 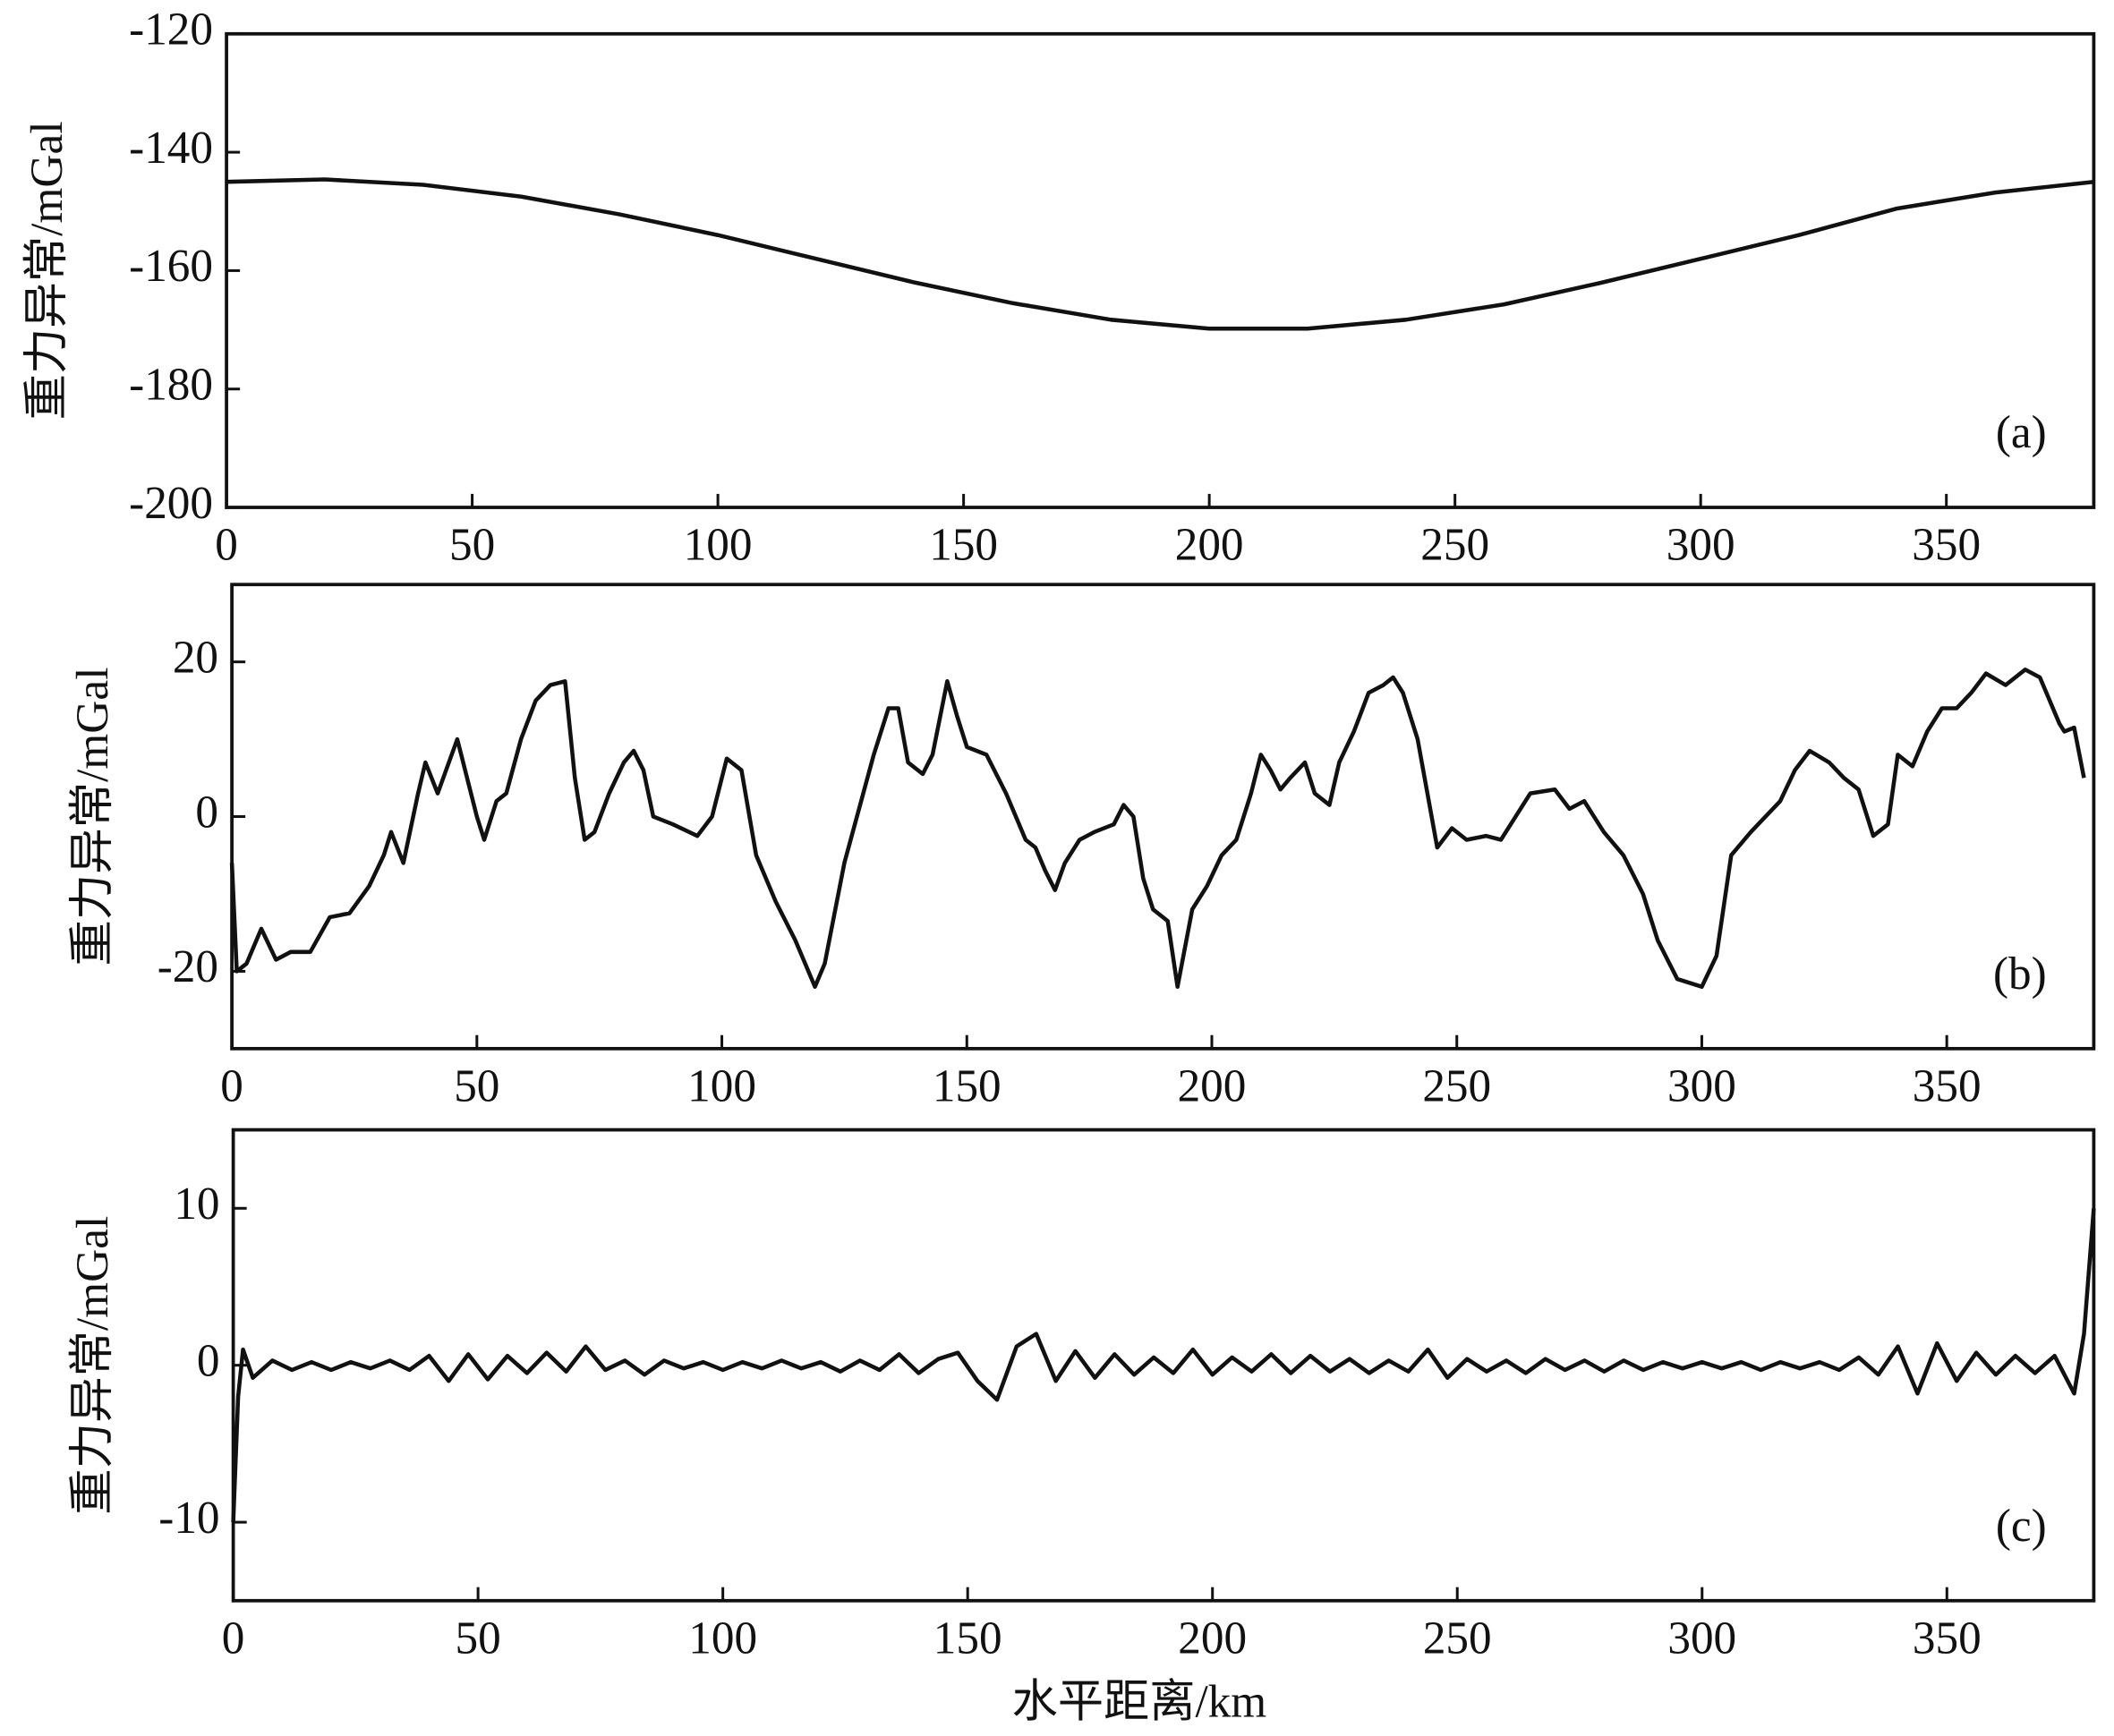 What do you see at coordinates (171, 30) in the screenshot?
I see `y-tick-label: -120` at bounding box center [171, 30].